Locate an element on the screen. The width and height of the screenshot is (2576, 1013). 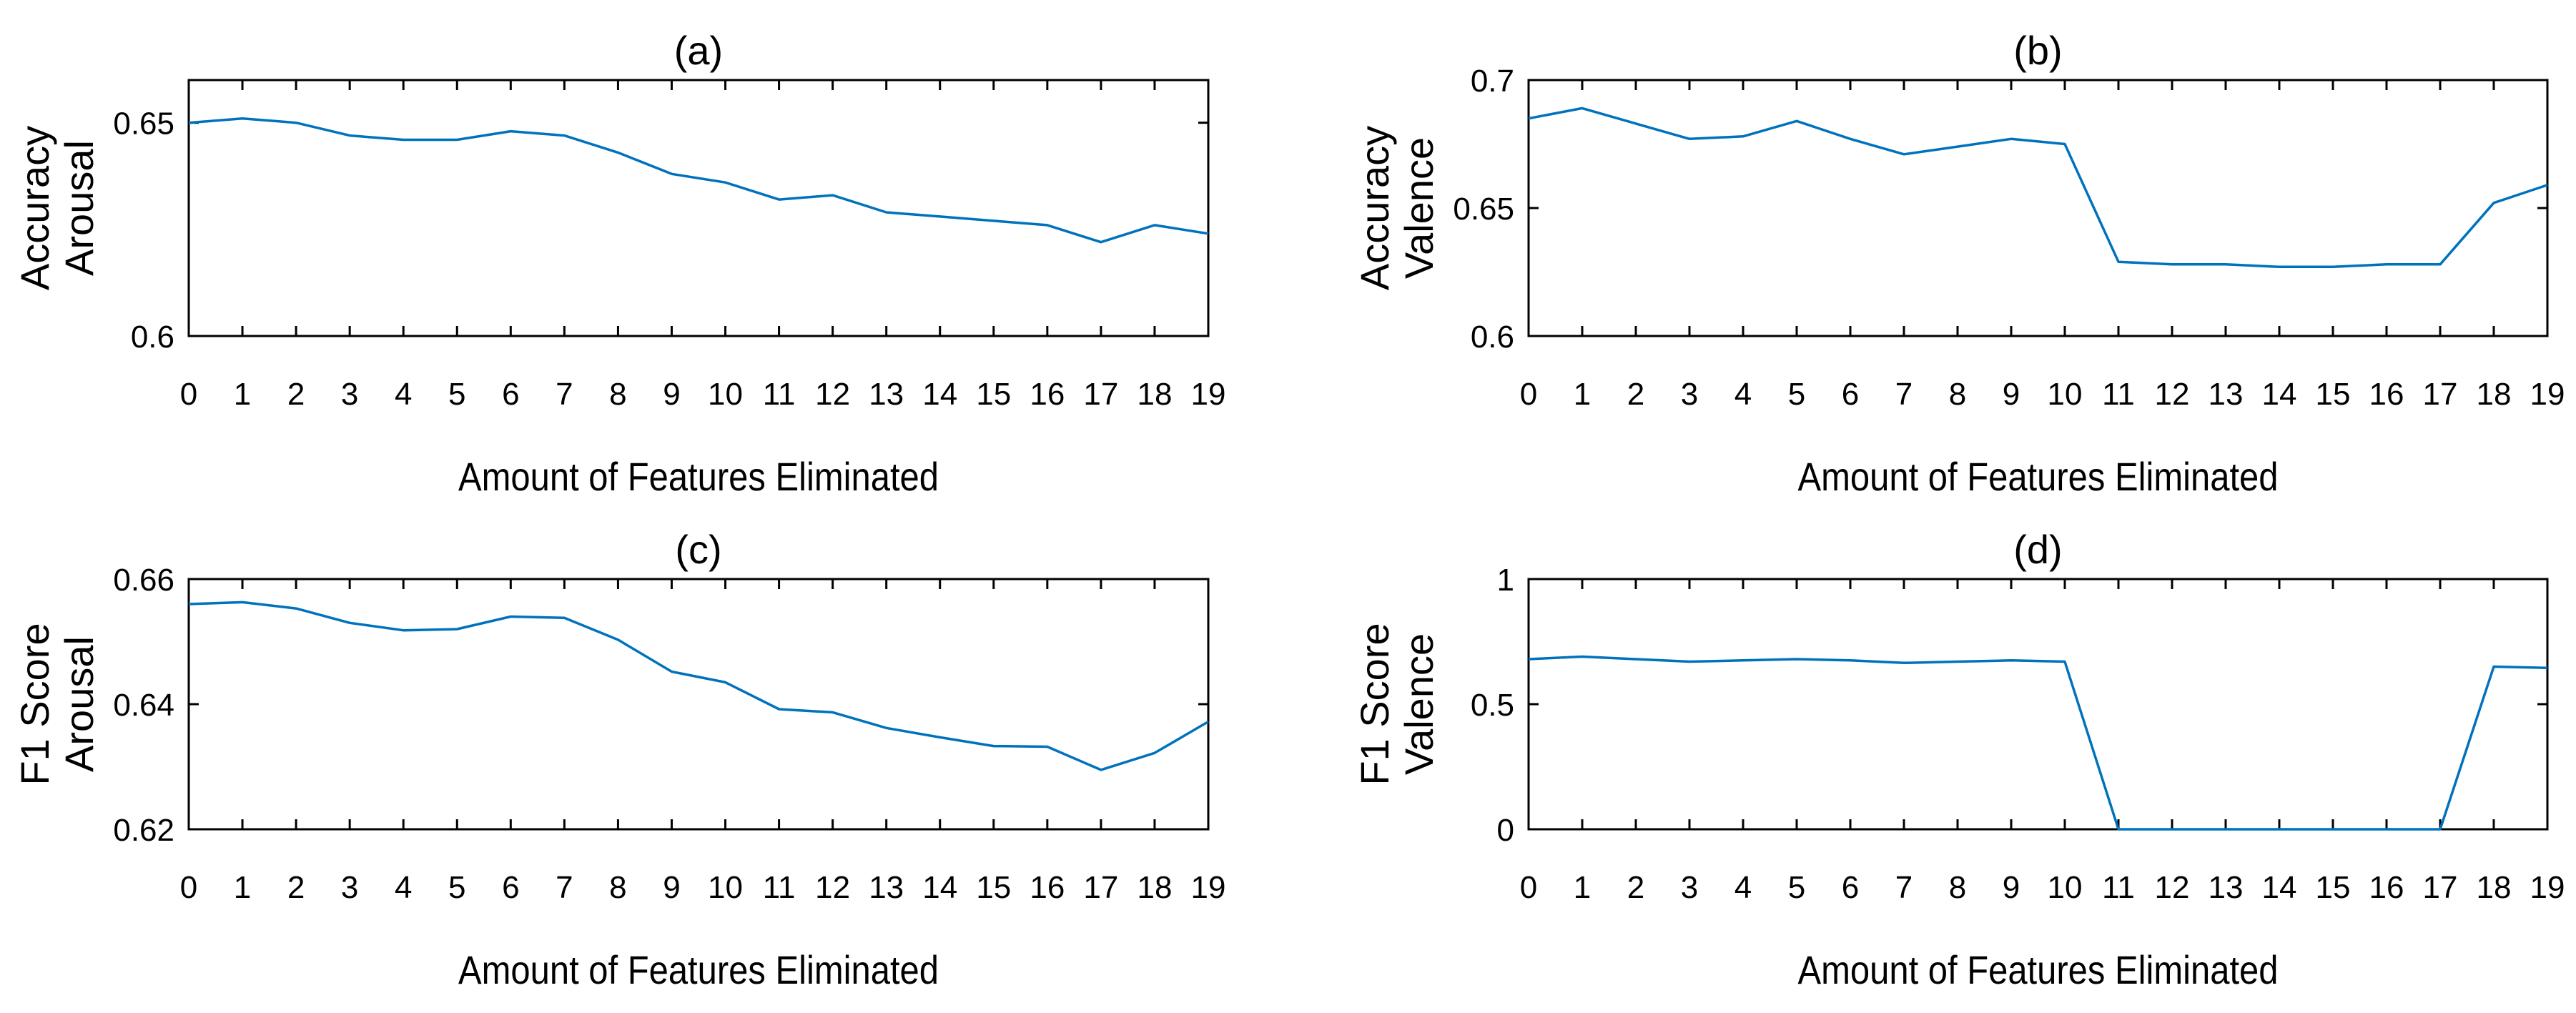
panel-title: (d) is located at coordinates (2037, 549).